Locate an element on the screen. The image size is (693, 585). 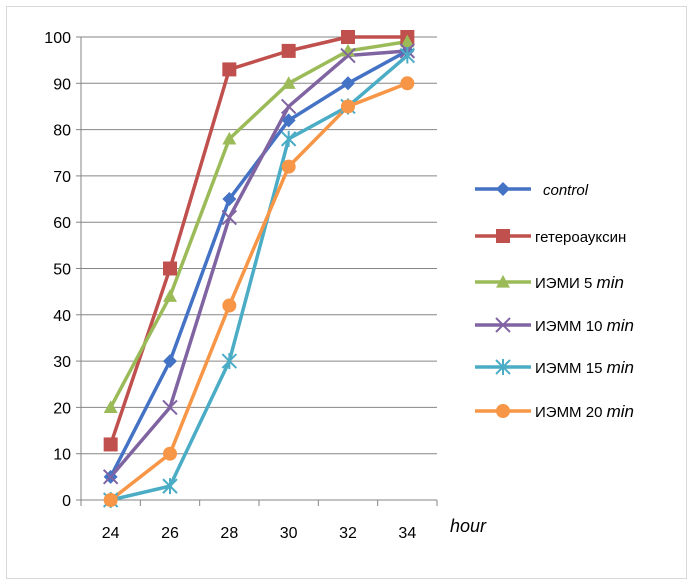
x-tick-labels: 24 26 28 30 32 34 is located at coordinates (259, 533).